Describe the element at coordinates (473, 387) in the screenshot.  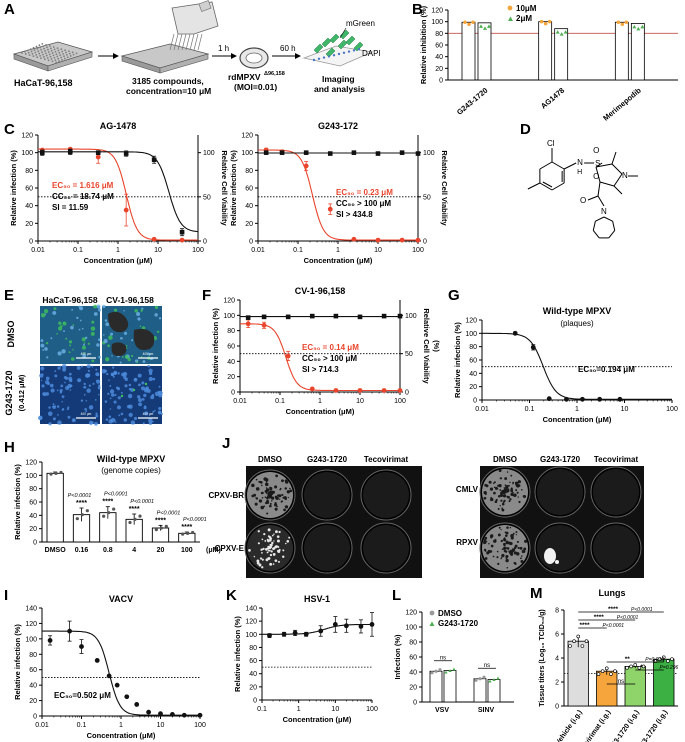
I see `y-tick-label: 20` at that location.